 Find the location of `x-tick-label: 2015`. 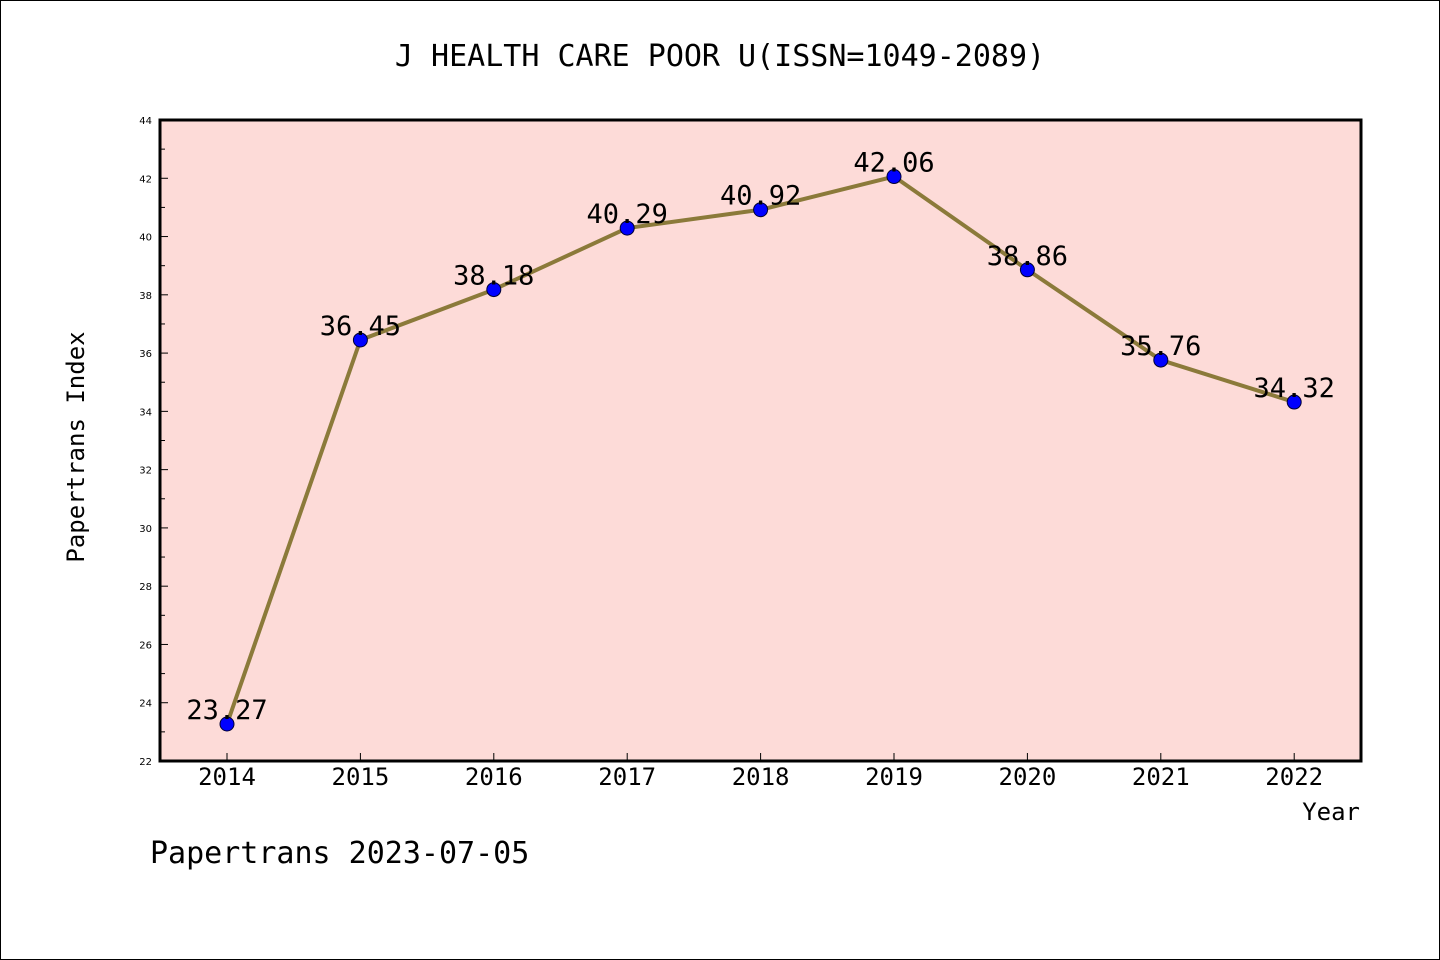

x-tick-label: 2015 is located at coordinates (361, 777).